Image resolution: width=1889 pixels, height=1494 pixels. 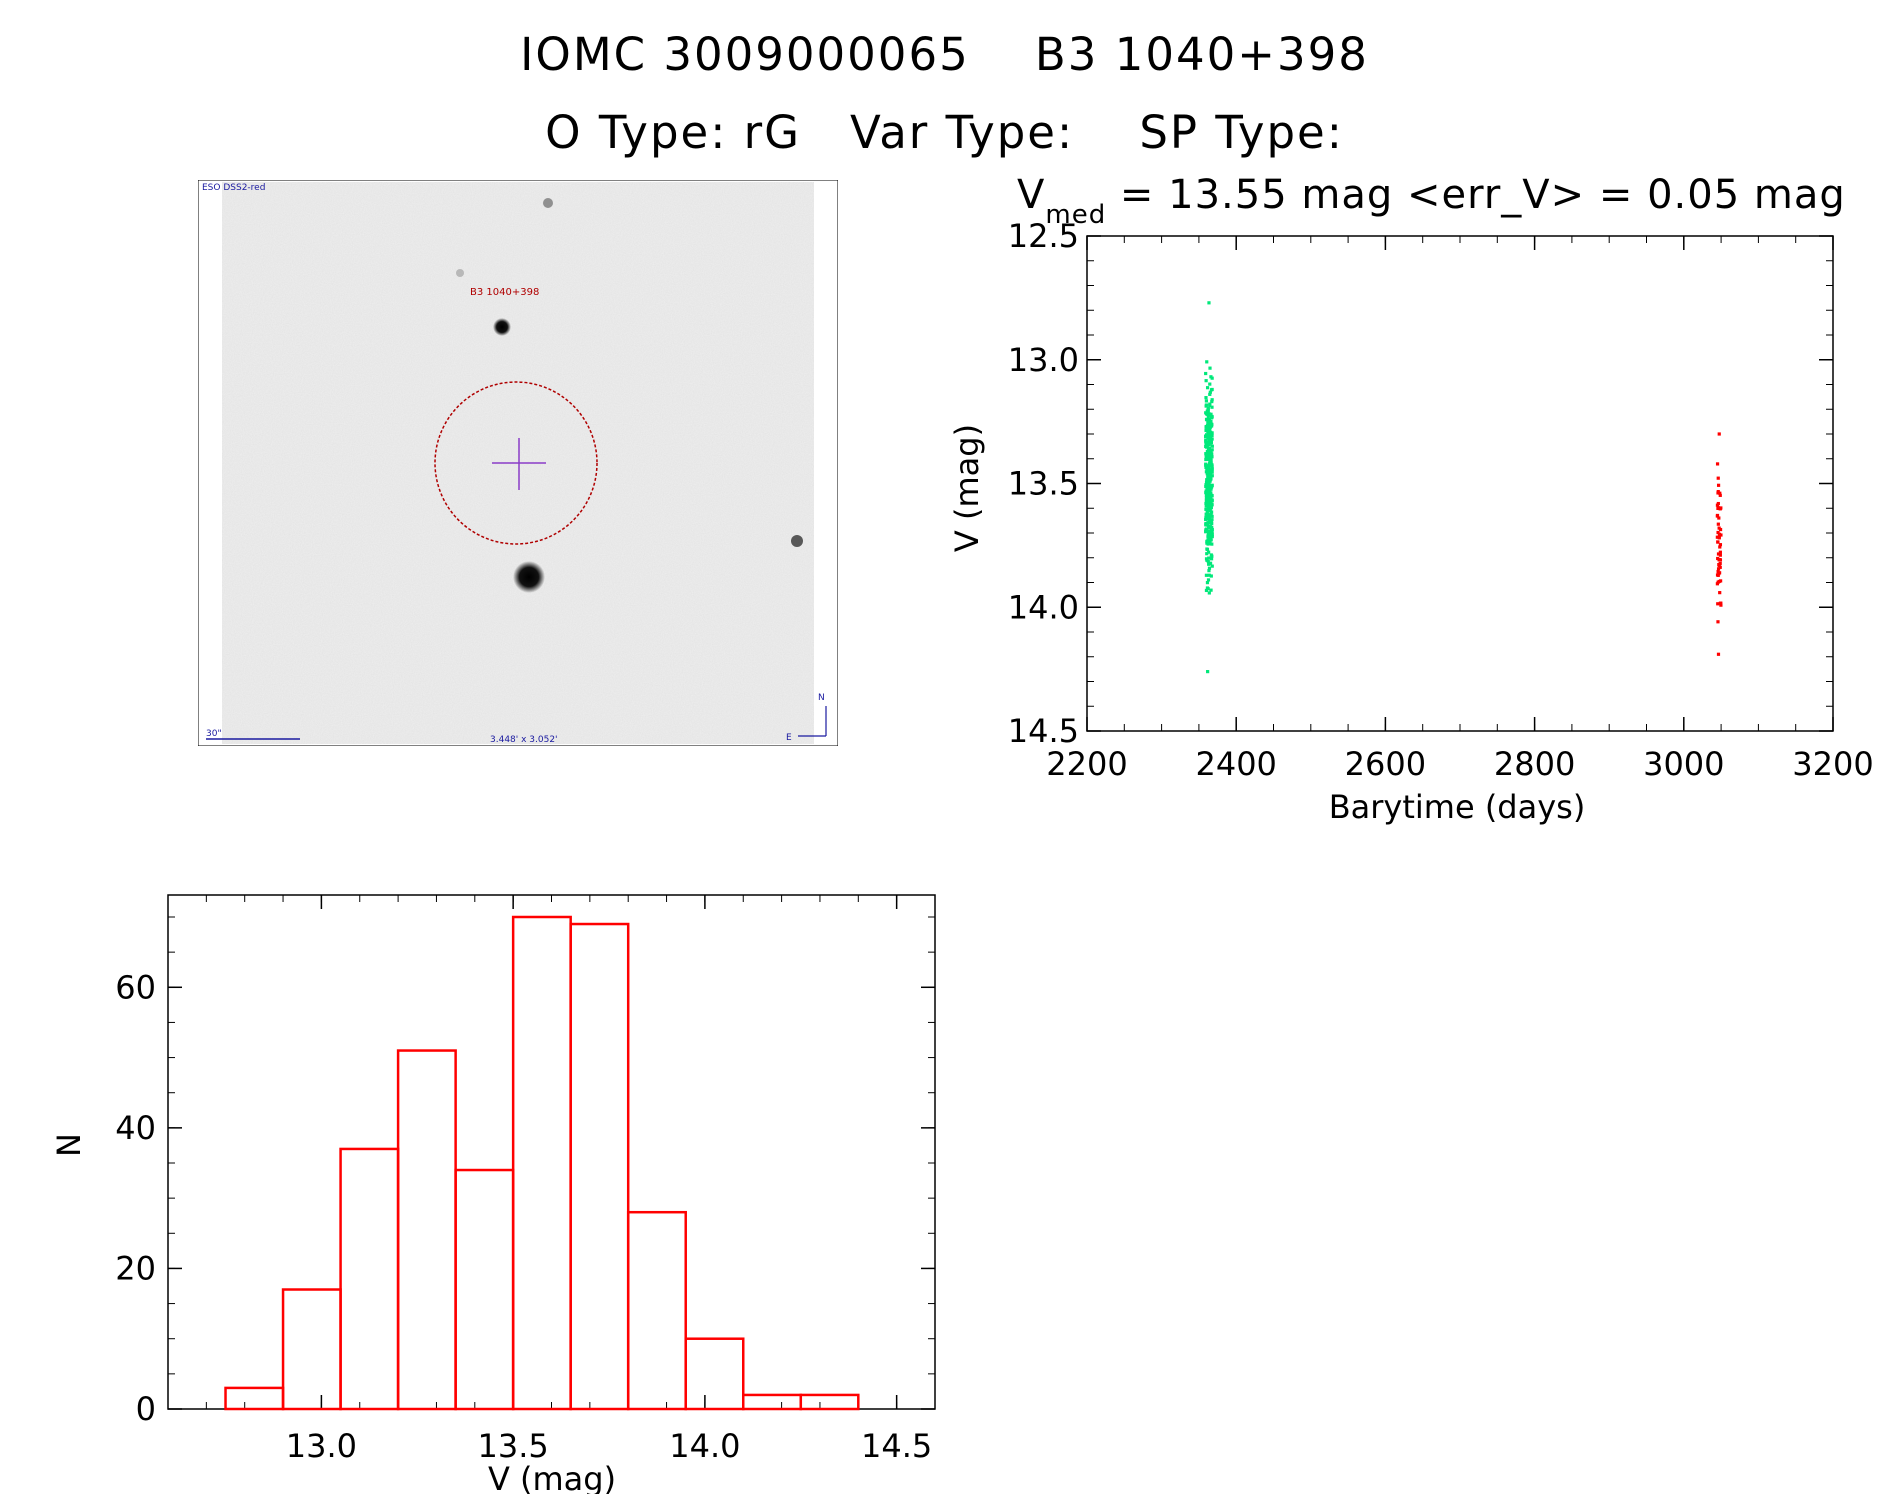 I want to click on faint-star, so click(x=460, y=273).